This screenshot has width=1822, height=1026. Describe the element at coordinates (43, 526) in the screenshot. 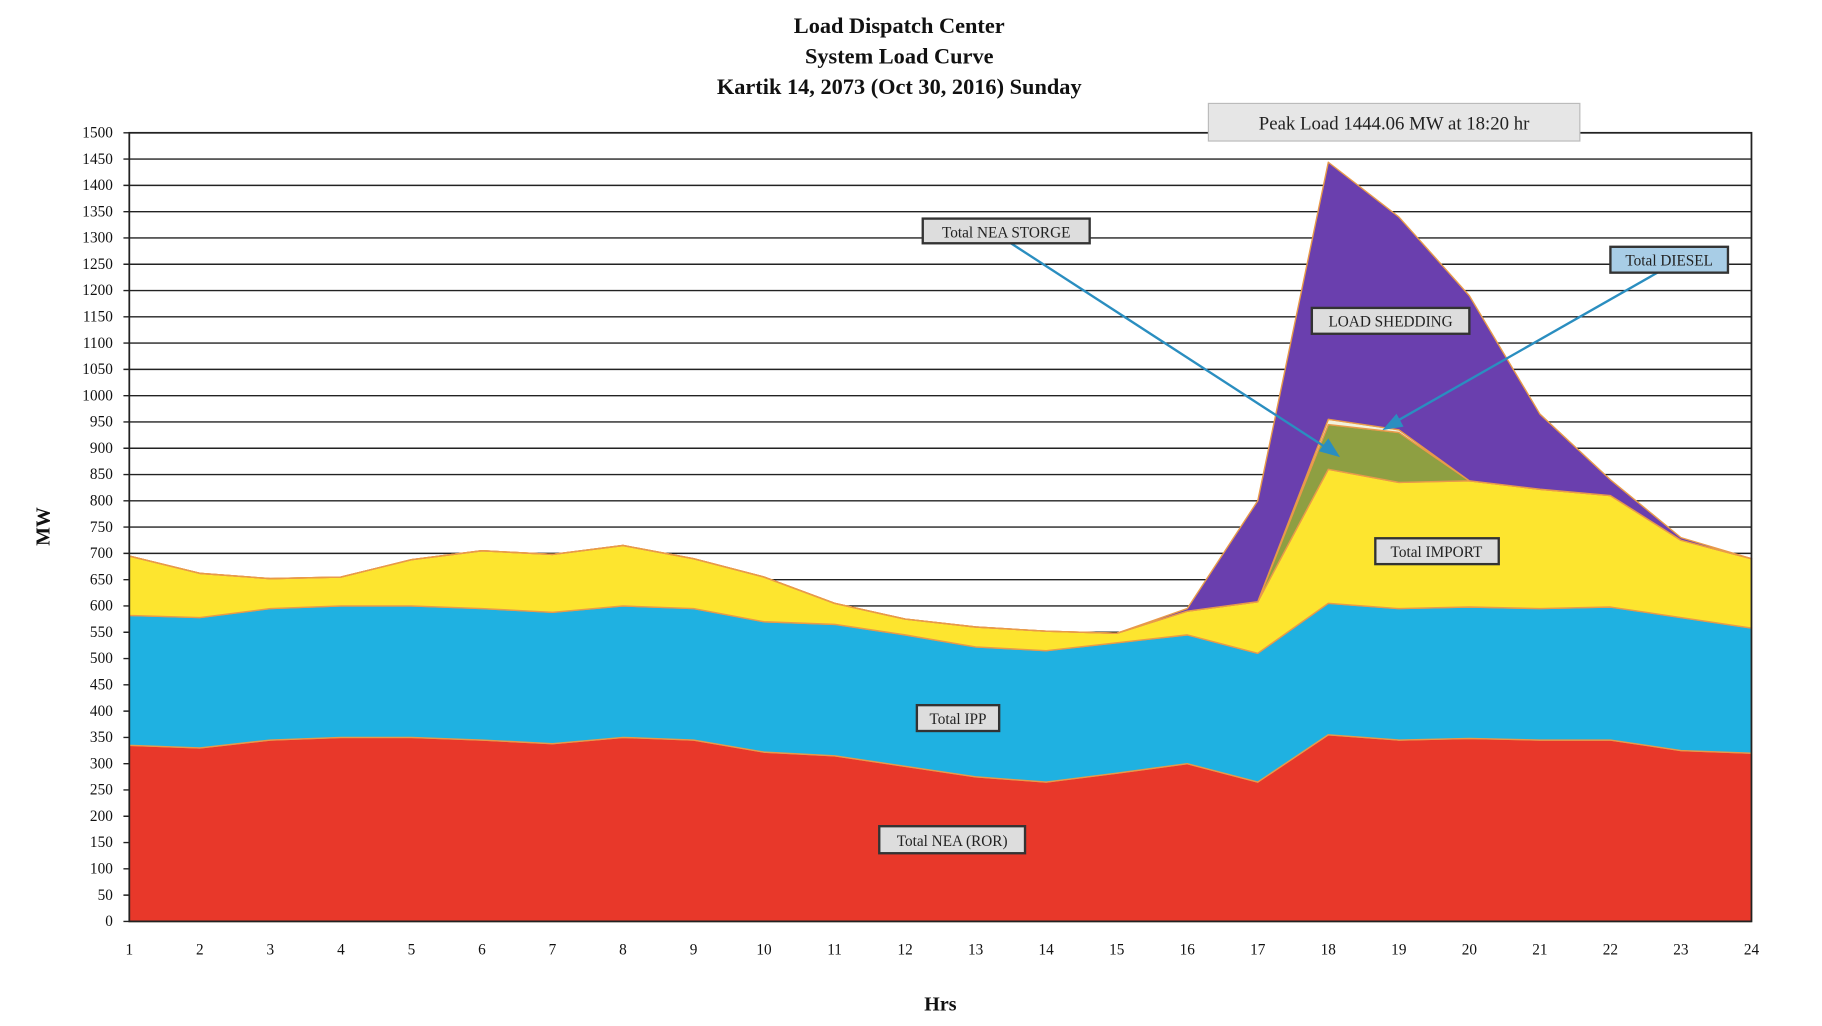

I see `y-axis-label: MW` at that location.